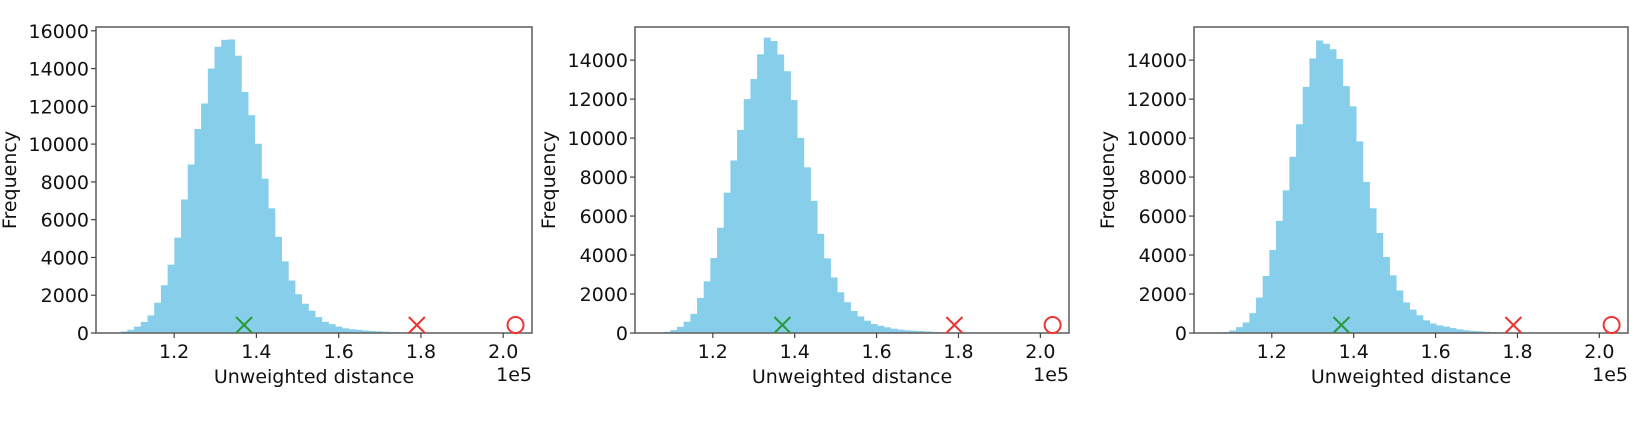 This screenshot has width=1648, height=422. I want to click on y-tick-label: 2000, so click(65, 296).